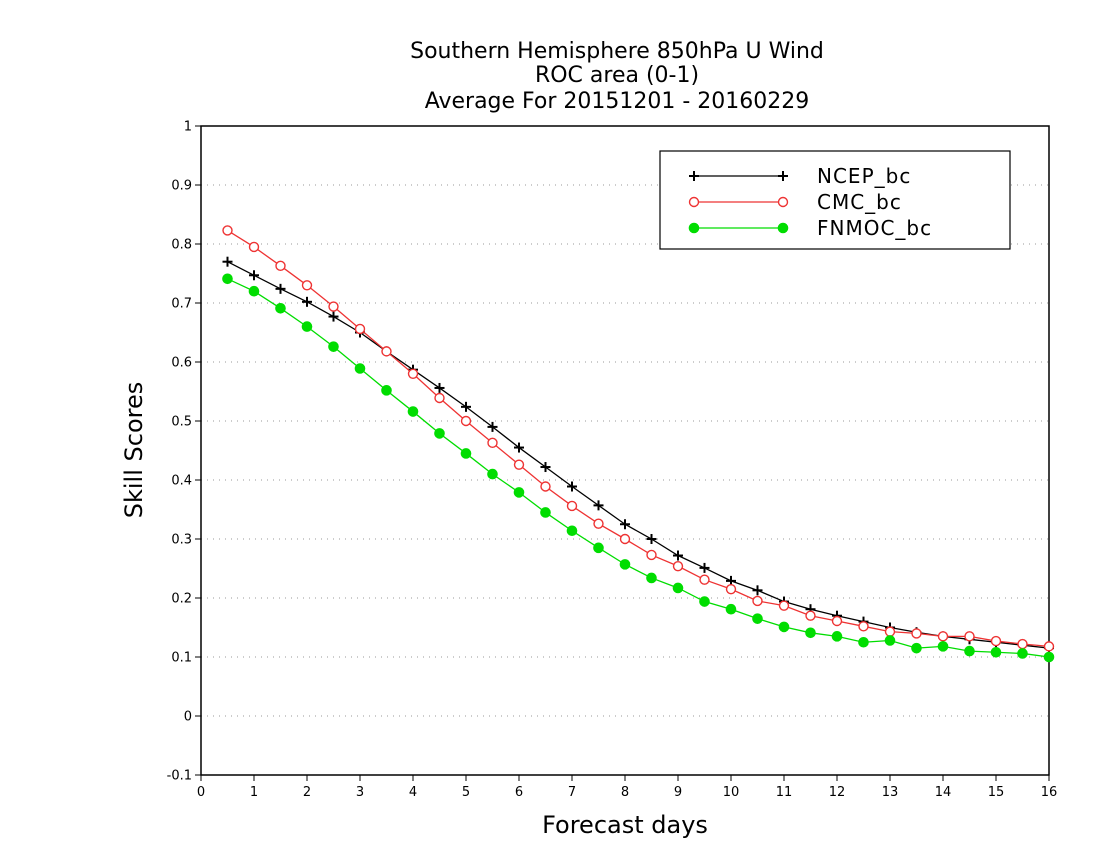  What do you see at coordinates (617, 51) in the screenshot?
I see `chart-title-line-1: Southern Hemisphere 850hPa U Wind` at bounding box center [617, 51].